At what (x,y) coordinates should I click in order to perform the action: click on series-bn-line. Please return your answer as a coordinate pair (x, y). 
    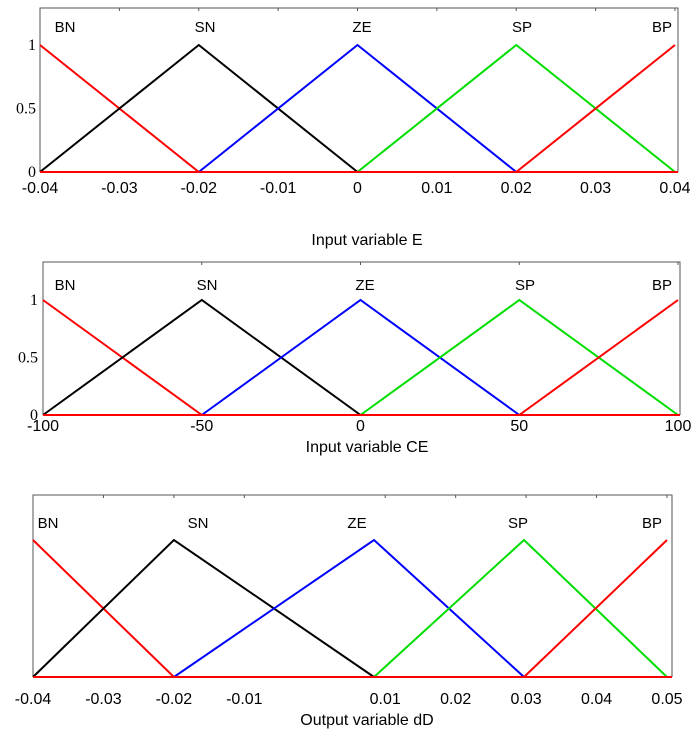
    Looking at the image, I should click on (360, 357).